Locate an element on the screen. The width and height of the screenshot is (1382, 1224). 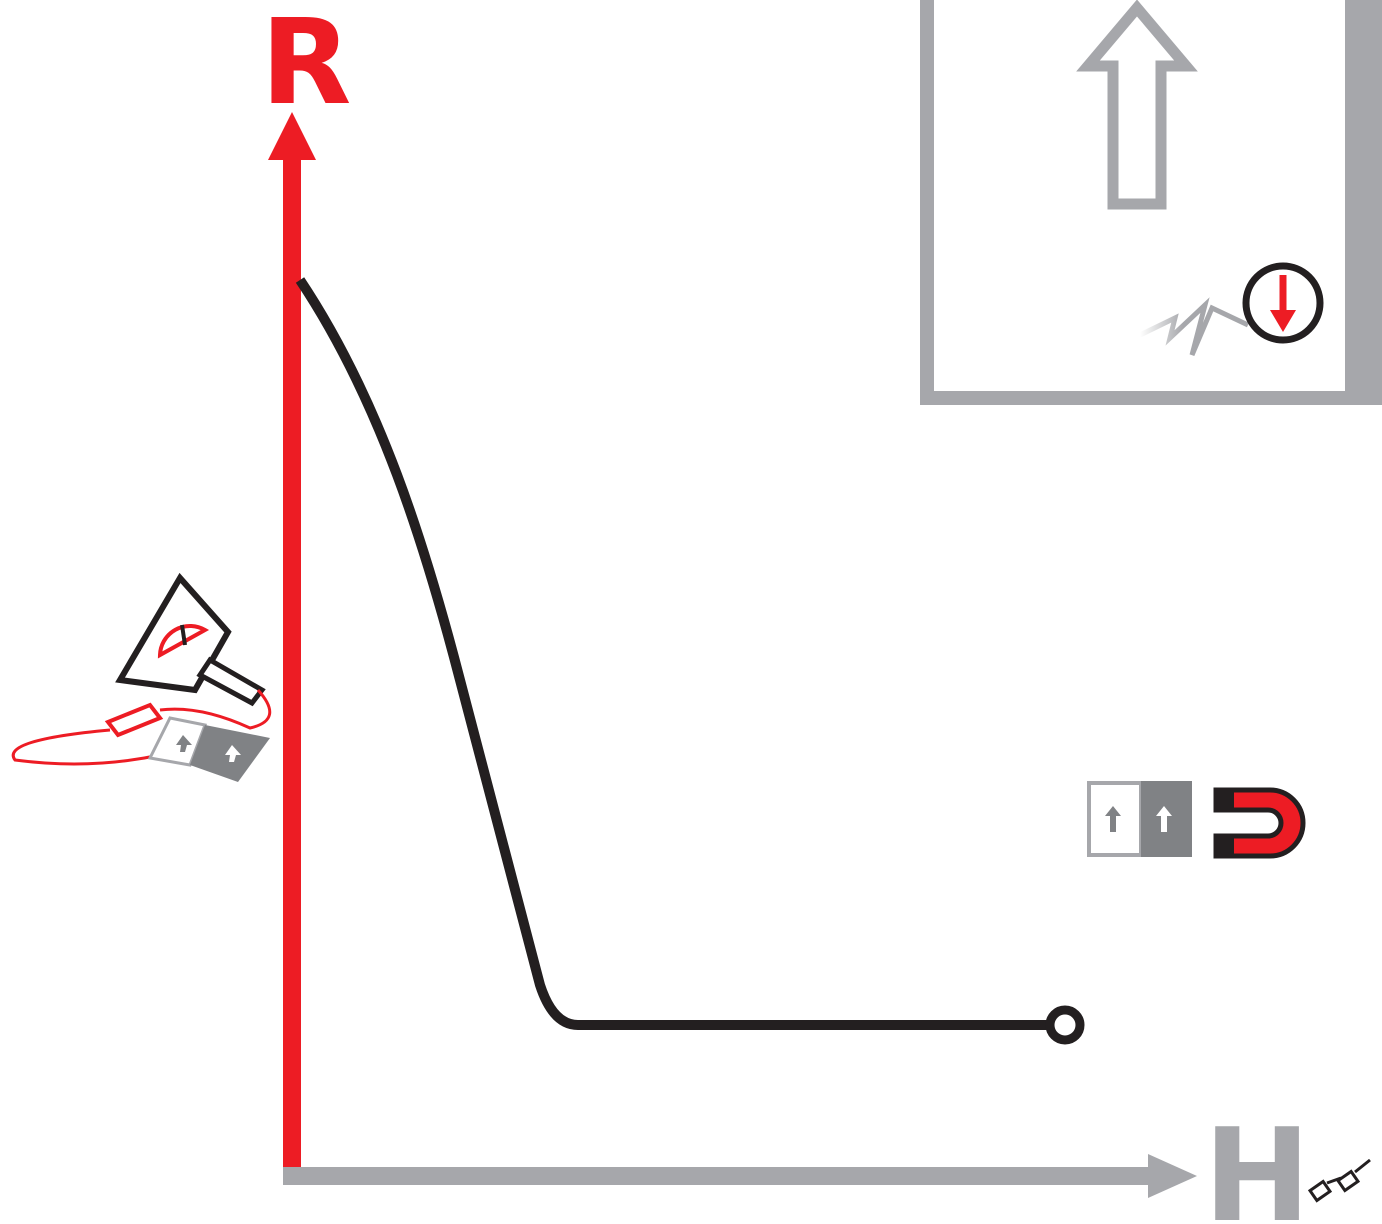
inset-panel is located at coordinates (1151, 202).